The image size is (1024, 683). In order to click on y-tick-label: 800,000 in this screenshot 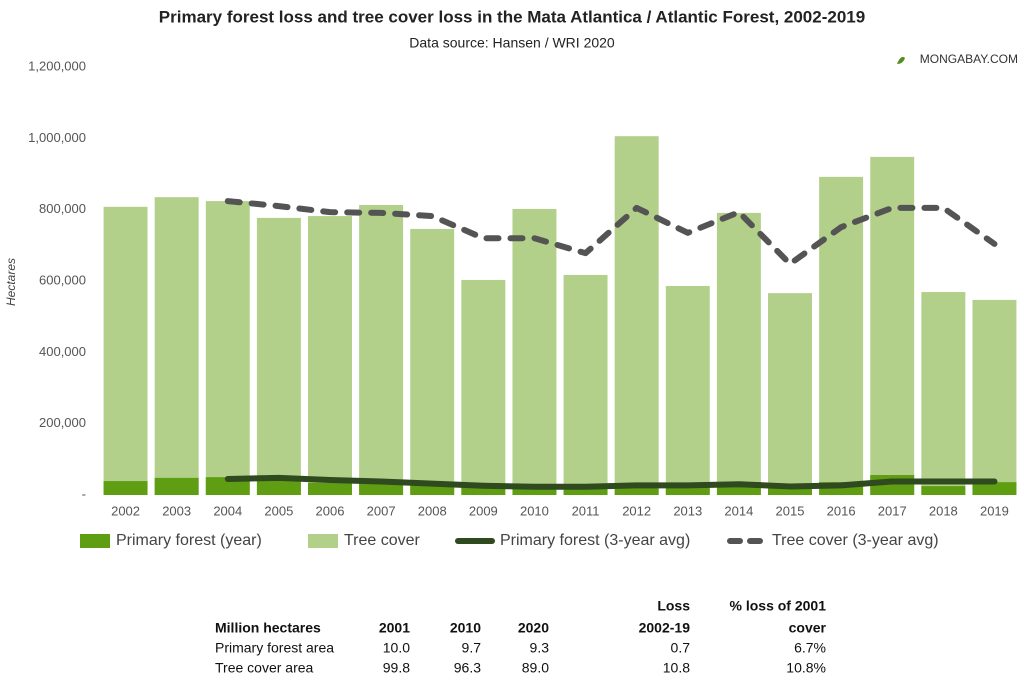, I will do `click(62, 208)`.